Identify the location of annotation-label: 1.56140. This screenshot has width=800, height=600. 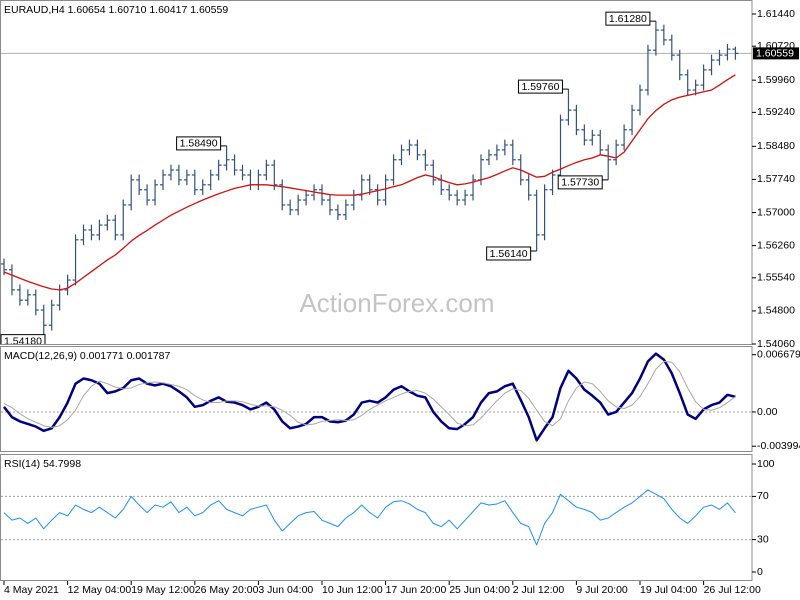
(509, 254).